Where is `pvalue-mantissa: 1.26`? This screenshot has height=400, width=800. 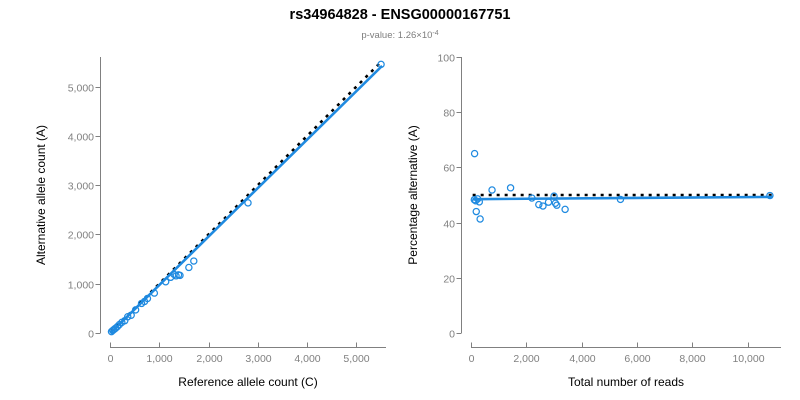 pvalue-mantissa: 1.26 is located at coordinates (407, 35).